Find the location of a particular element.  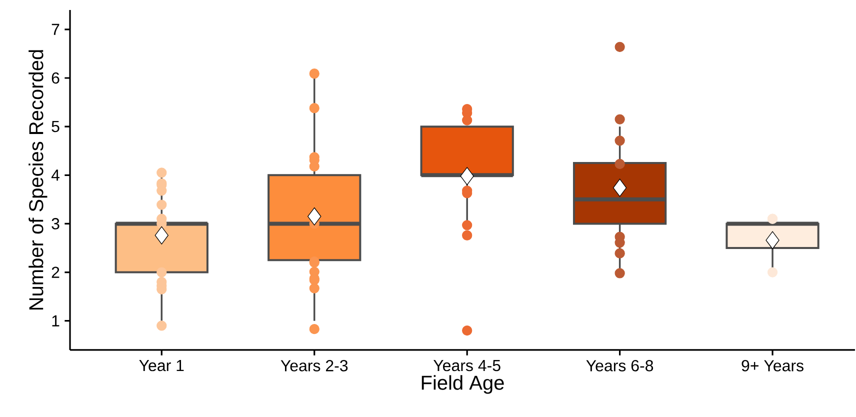

y-tick-label: 5 is located at coordinates (56, 126).